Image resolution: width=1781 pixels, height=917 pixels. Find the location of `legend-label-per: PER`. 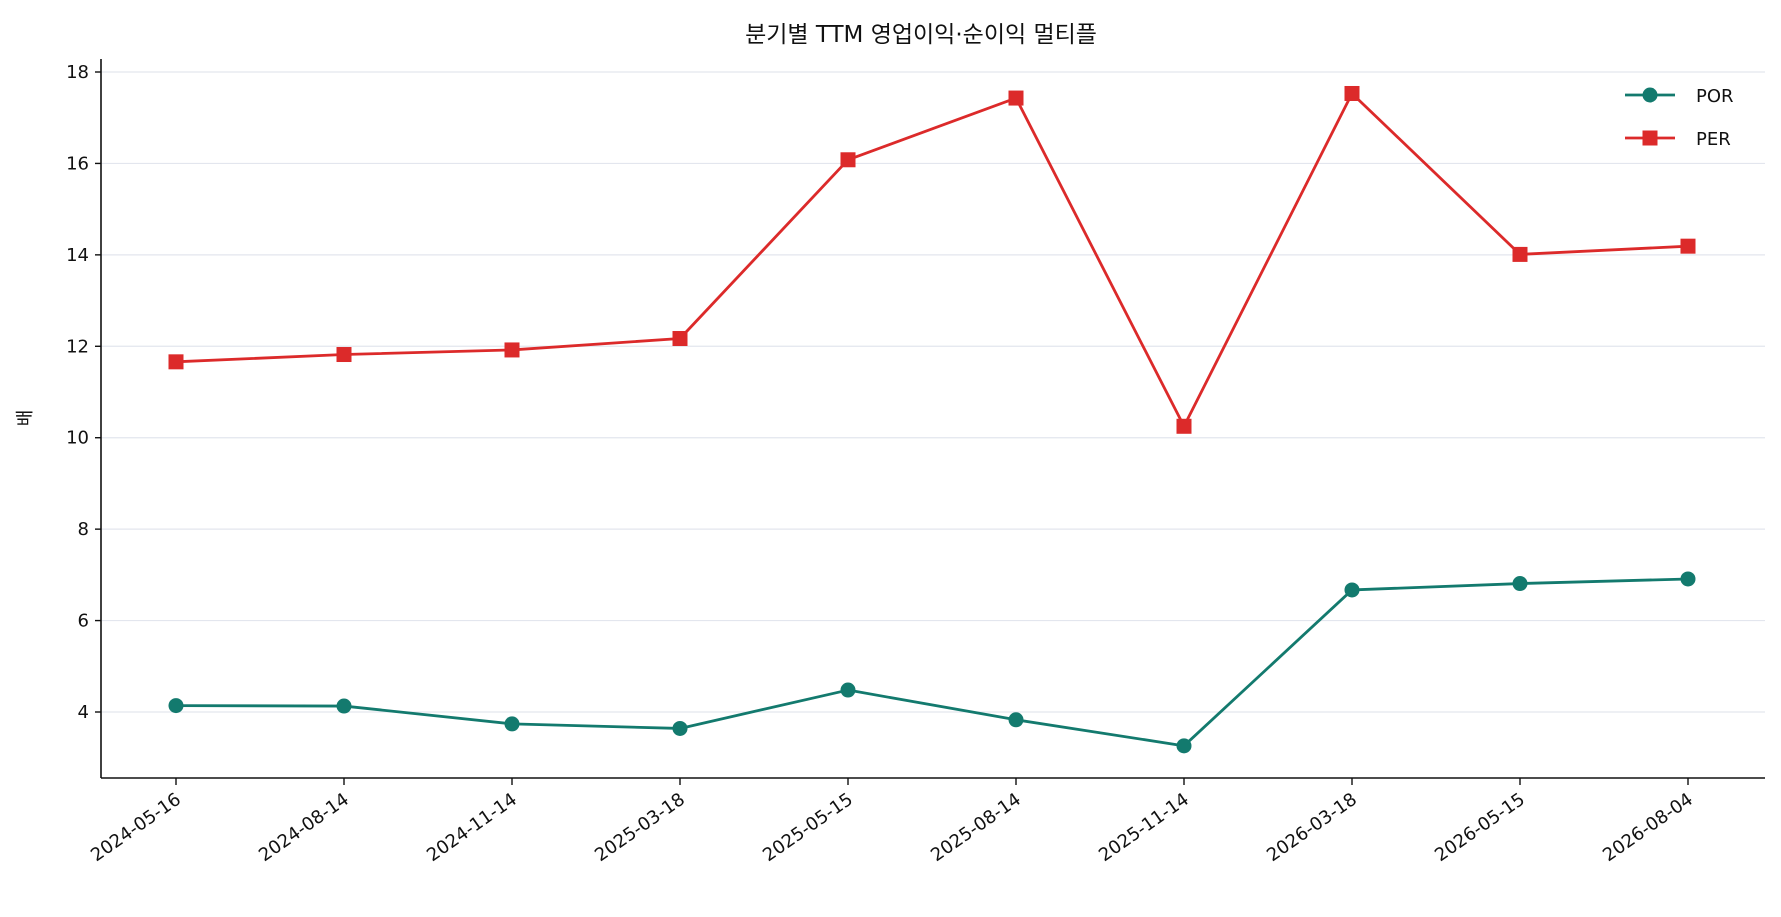

legend-label-per: PER is located at coordinates (1713, 139).